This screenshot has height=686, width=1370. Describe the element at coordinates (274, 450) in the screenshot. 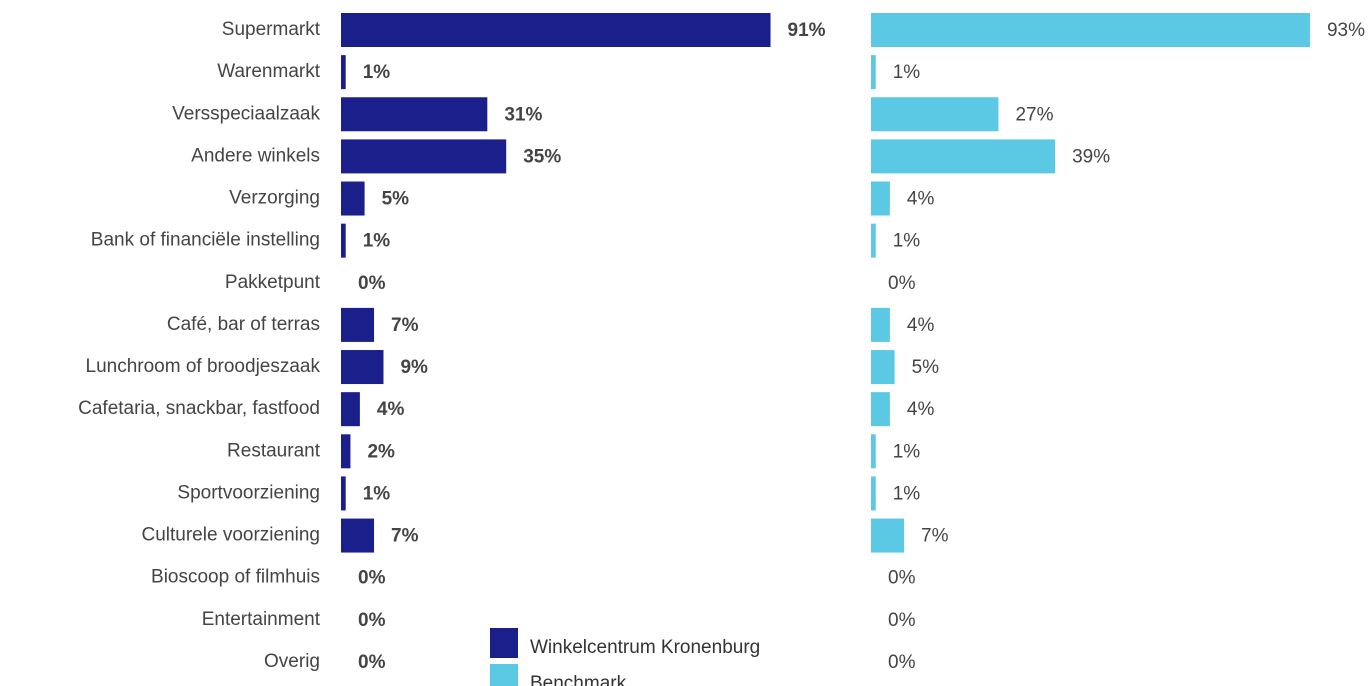

I see `category-label: Restaurant` at that location.